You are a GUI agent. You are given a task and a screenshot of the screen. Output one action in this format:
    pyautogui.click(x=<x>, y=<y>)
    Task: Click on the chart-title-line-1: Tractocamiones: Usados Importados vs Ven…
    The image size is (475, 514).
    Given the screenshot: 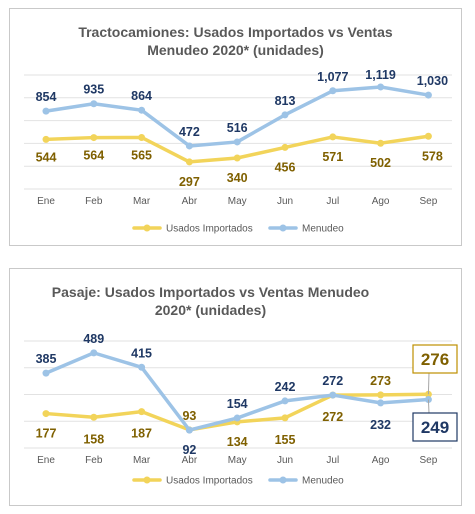 What is the action you would take?
    pyautogui.click(x=235, y=32)
    